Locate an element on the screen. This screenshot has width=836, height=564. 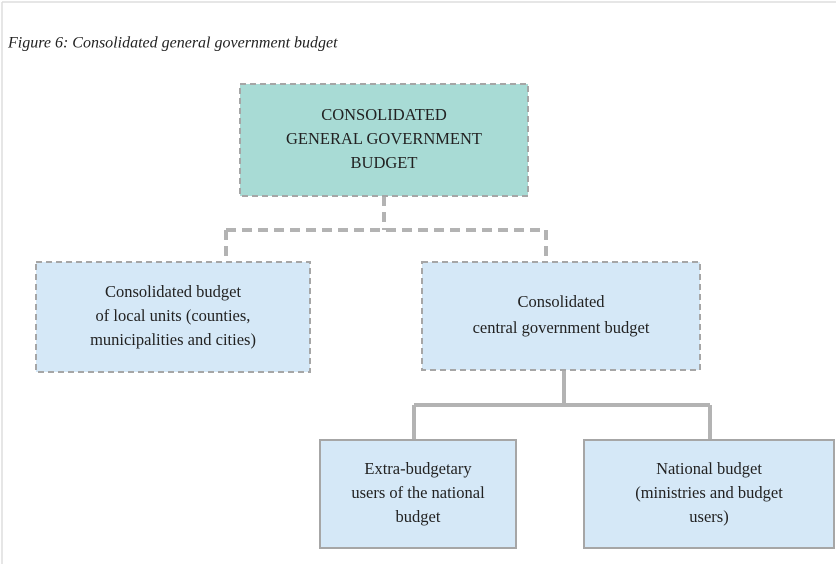
node-label: Consolidated budget is located at coordinates (173, 291).